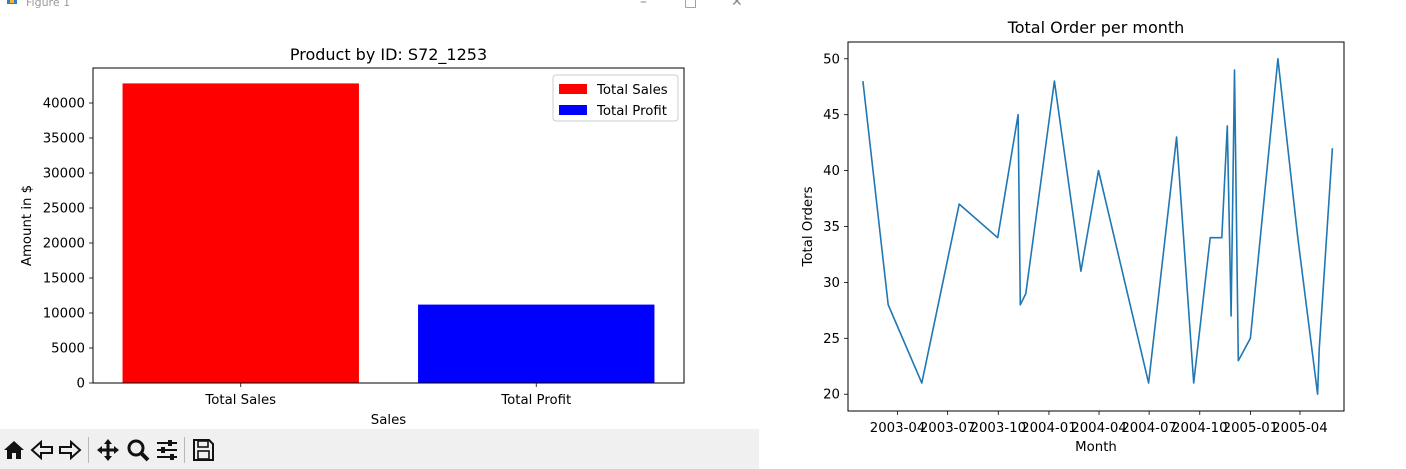 The height and width of the screenshot is (469, 1406). What do you see at coordinates (1251, 428) in the screenshot?
I see `x-tick-label: 2005-01` at bounding box center [1251, 428].